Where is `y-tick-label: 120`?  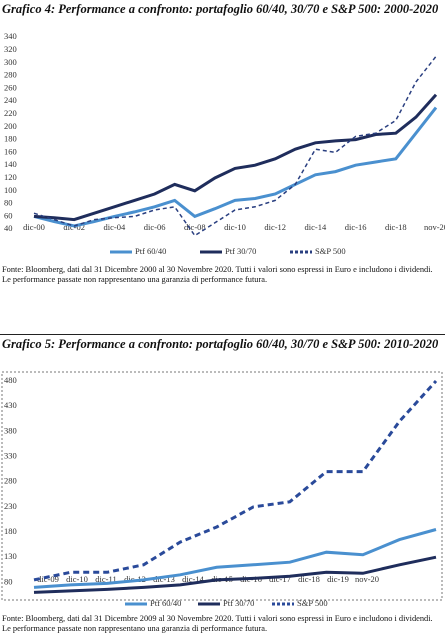
y-tick-label: 120 is located at coordinates (10, 177).